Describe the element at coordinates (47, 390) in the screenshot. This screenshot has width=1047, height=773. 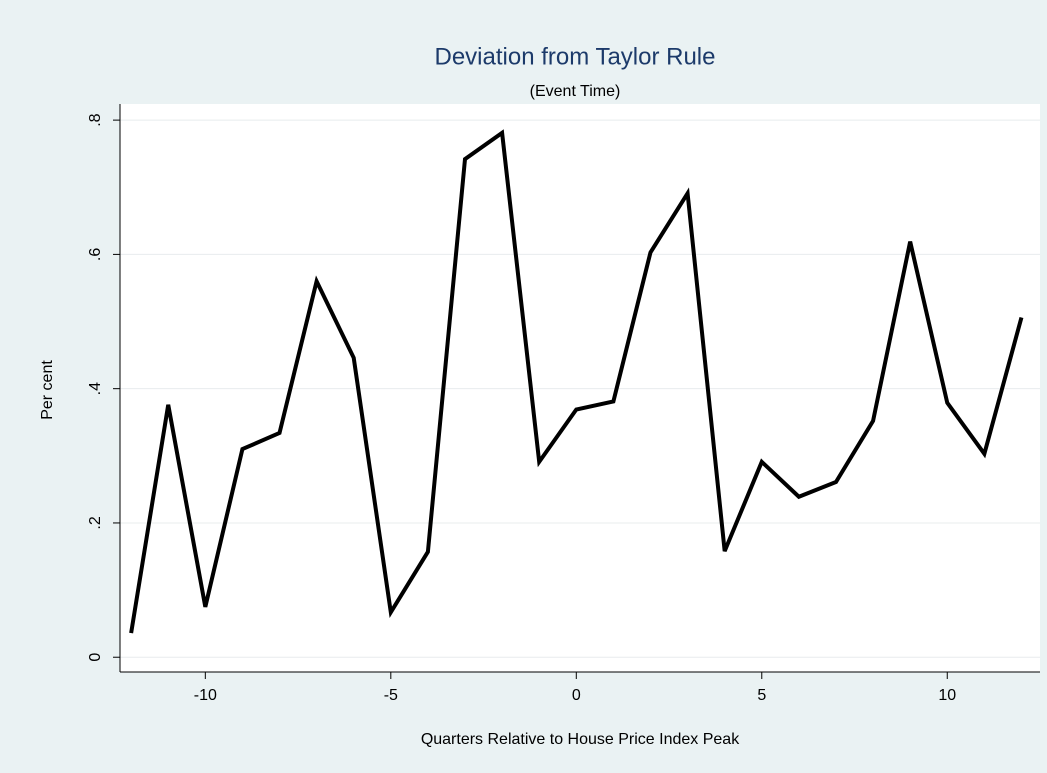
I see `y-axis-label: Per cent` at that location.